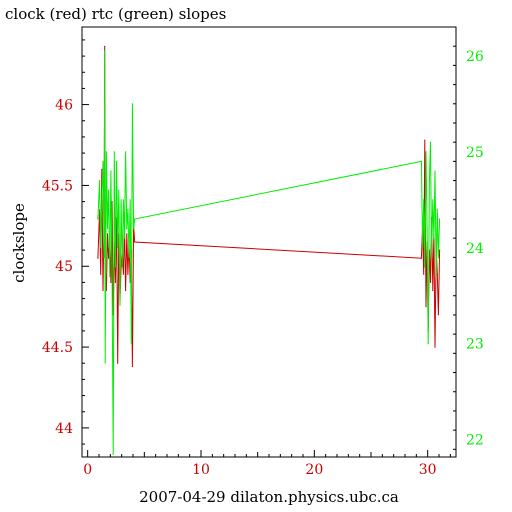 This screenshot has width=512, height=512. What do you see at coordinates (87, 470) in the screenshot?
I see `x-tick-label: 0` at bounding box center [87, 470].